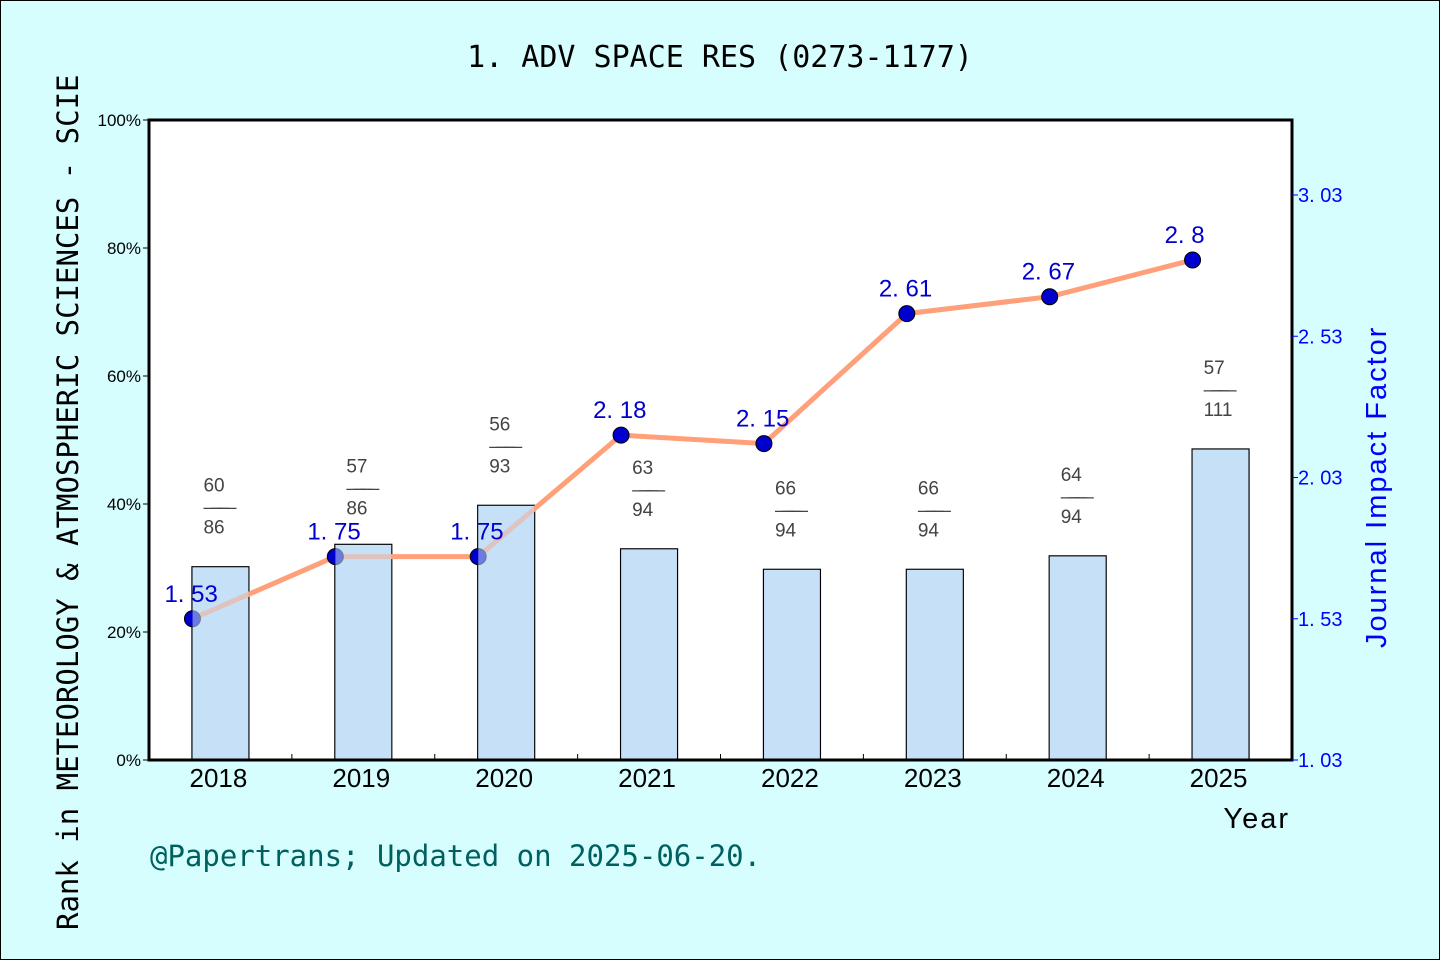 The image size is (1440, 960). What do you see at coordinates (905, 289) in the screenshot?
I see `jif-label-2023: 2. 61` at bounding box center [905, 289].